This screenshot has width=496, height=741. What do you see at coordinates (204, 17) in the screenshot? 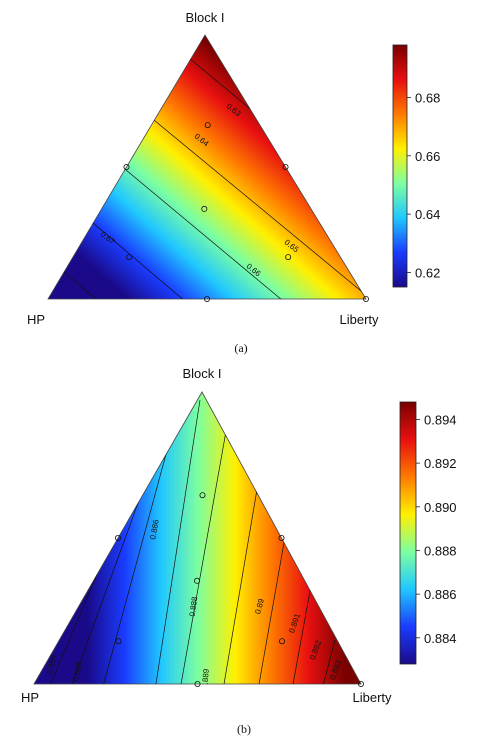
I see `vertex-label-top-a: Block I` at bounding box center [204, 17].